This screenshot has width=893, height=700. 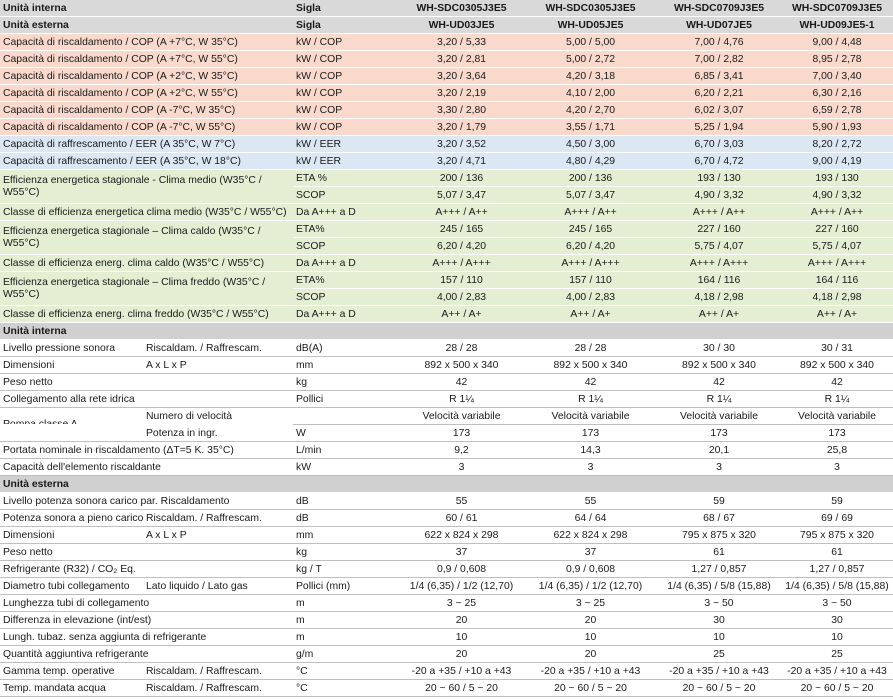 I want to click on value-cell: 20, so click(x=590, y=620).